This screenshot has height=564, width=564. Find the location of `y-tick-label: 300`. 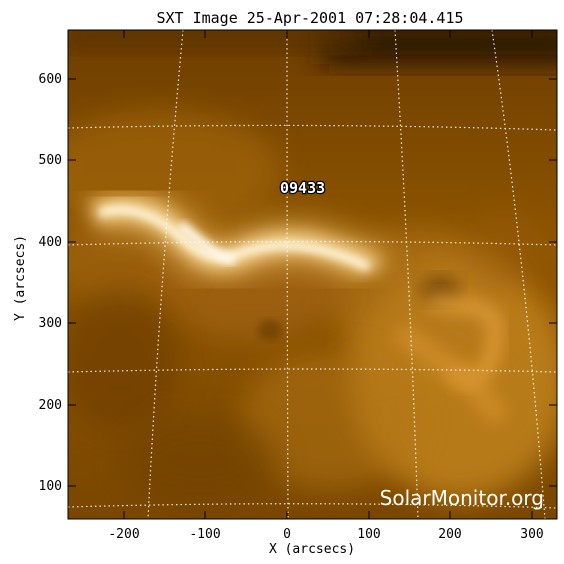

y-tick-label: 300 is located at coordinates (50, 323).